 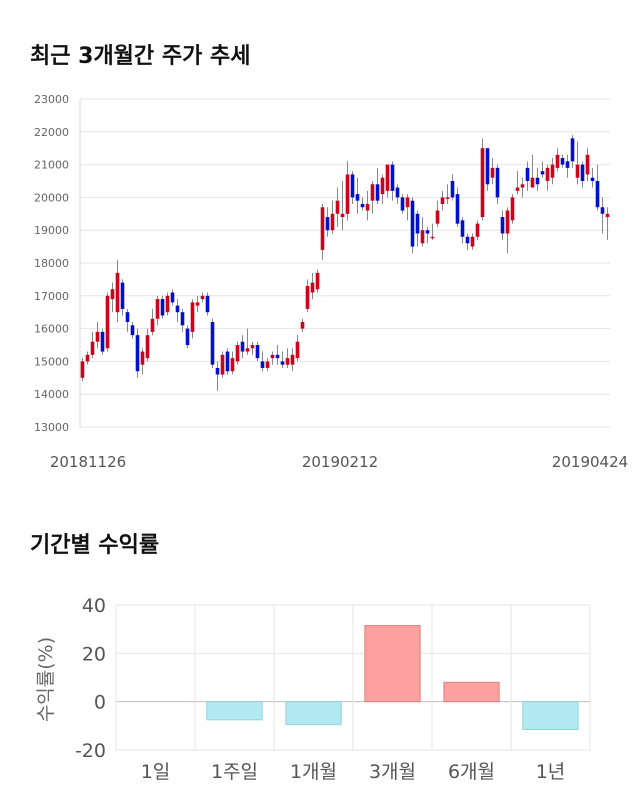 What do you see at coordinates (94, 654) in the screenshot?
I see `y-tick-label: 20` at bounding box center [94, 654].